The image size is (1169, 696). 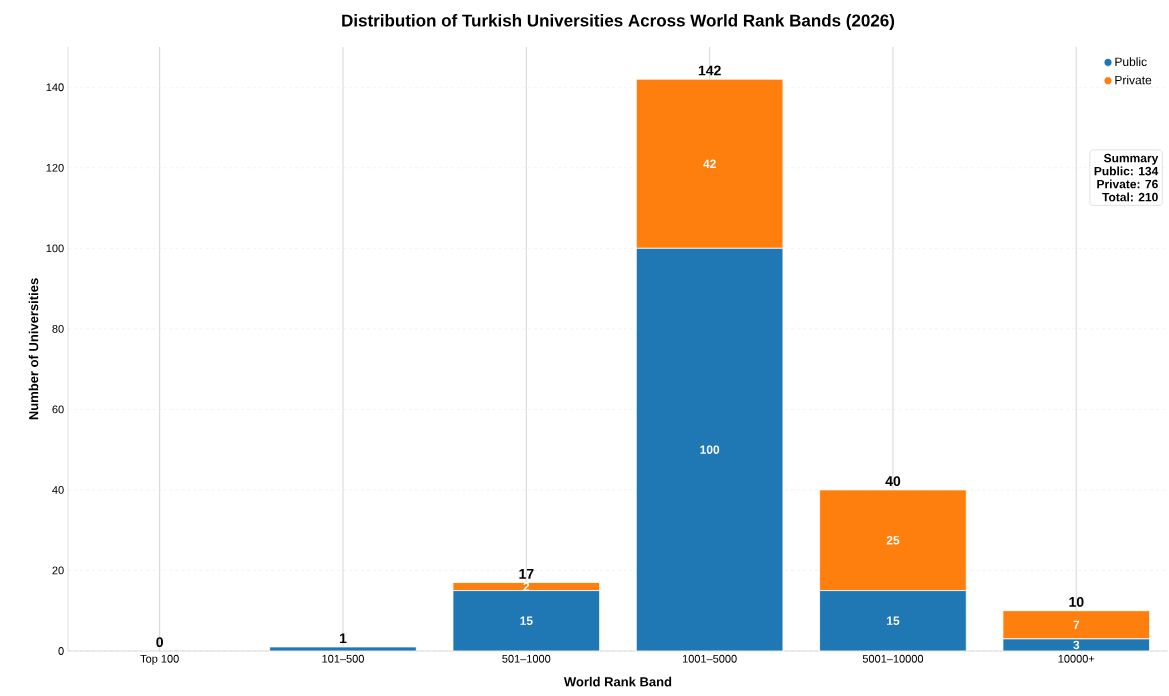 What do you see at coordinates (1130, 197) in the screenshot?
I see `annotation: Total: 210` at bounding box center [1130, 197].